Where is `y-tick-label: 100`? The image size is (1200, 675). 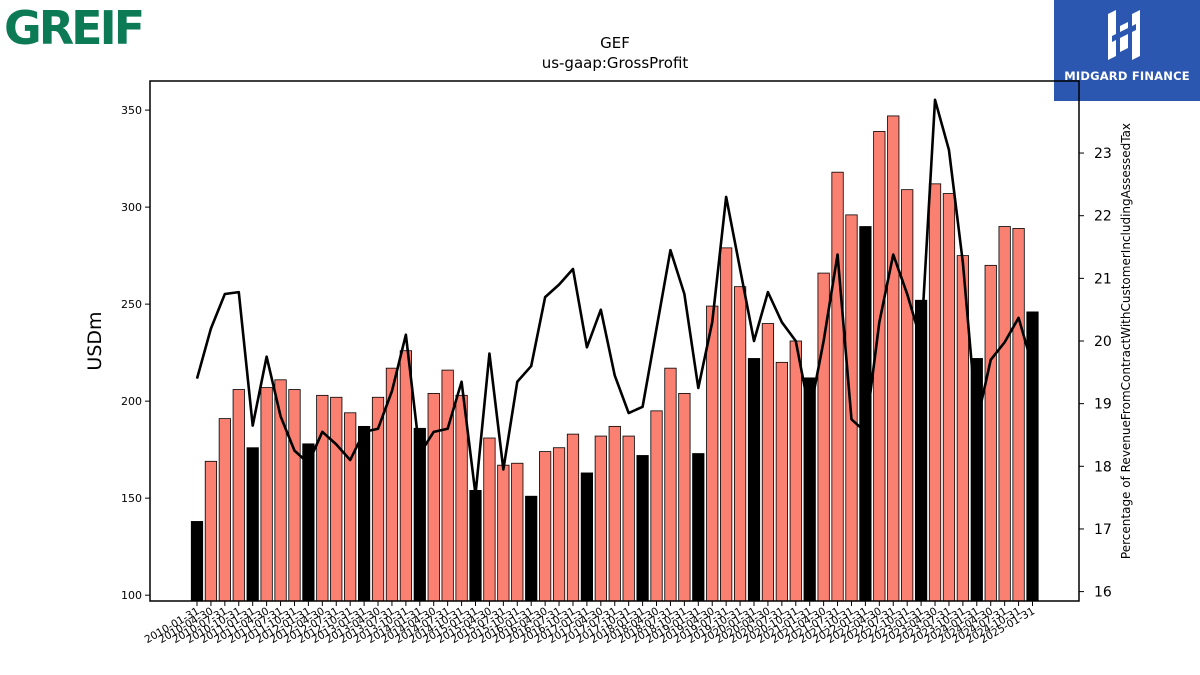
y-tick-label: 100 is located at coordinates (131, 595).